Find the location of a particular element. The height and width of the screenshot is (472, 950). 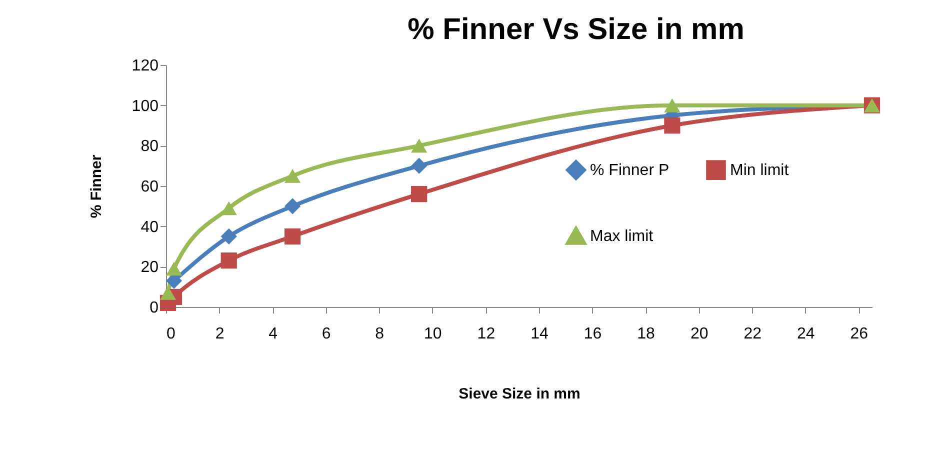

y-tick-label: 40 is located at coordinates (149, 227).